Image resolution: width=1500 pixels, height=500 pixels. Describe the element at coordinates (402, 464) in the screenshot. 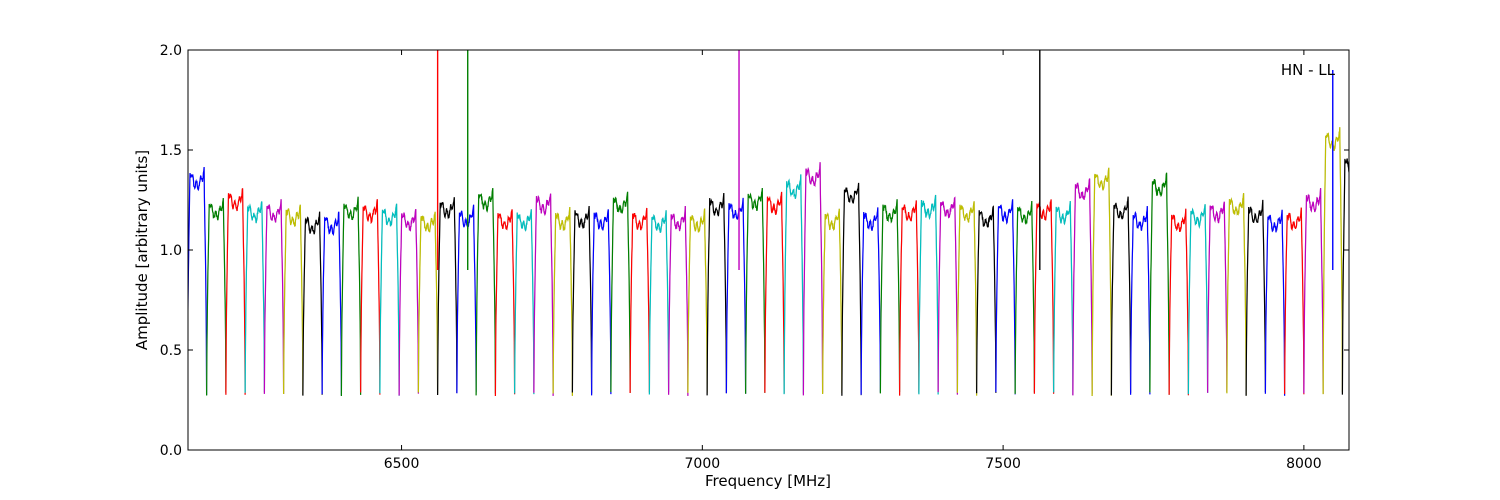

I see `x-tick-label: 6500` at that location.